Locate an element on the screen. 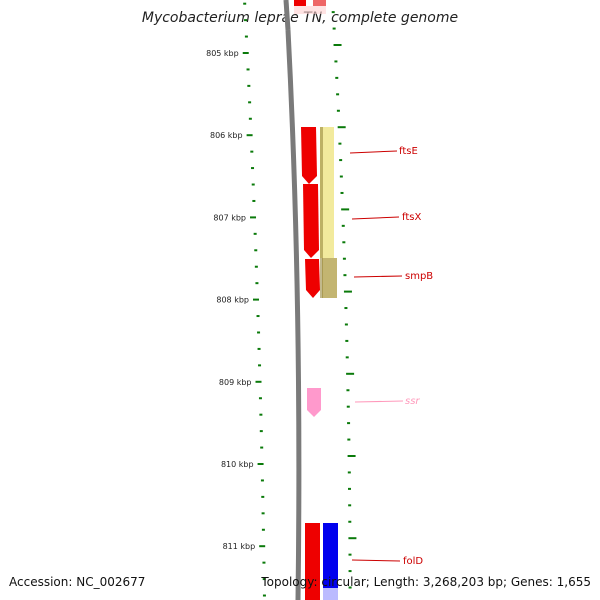 This screenshot has height=600, width=600. scale-label: 811 kbp is located at coordinates (239, 546).